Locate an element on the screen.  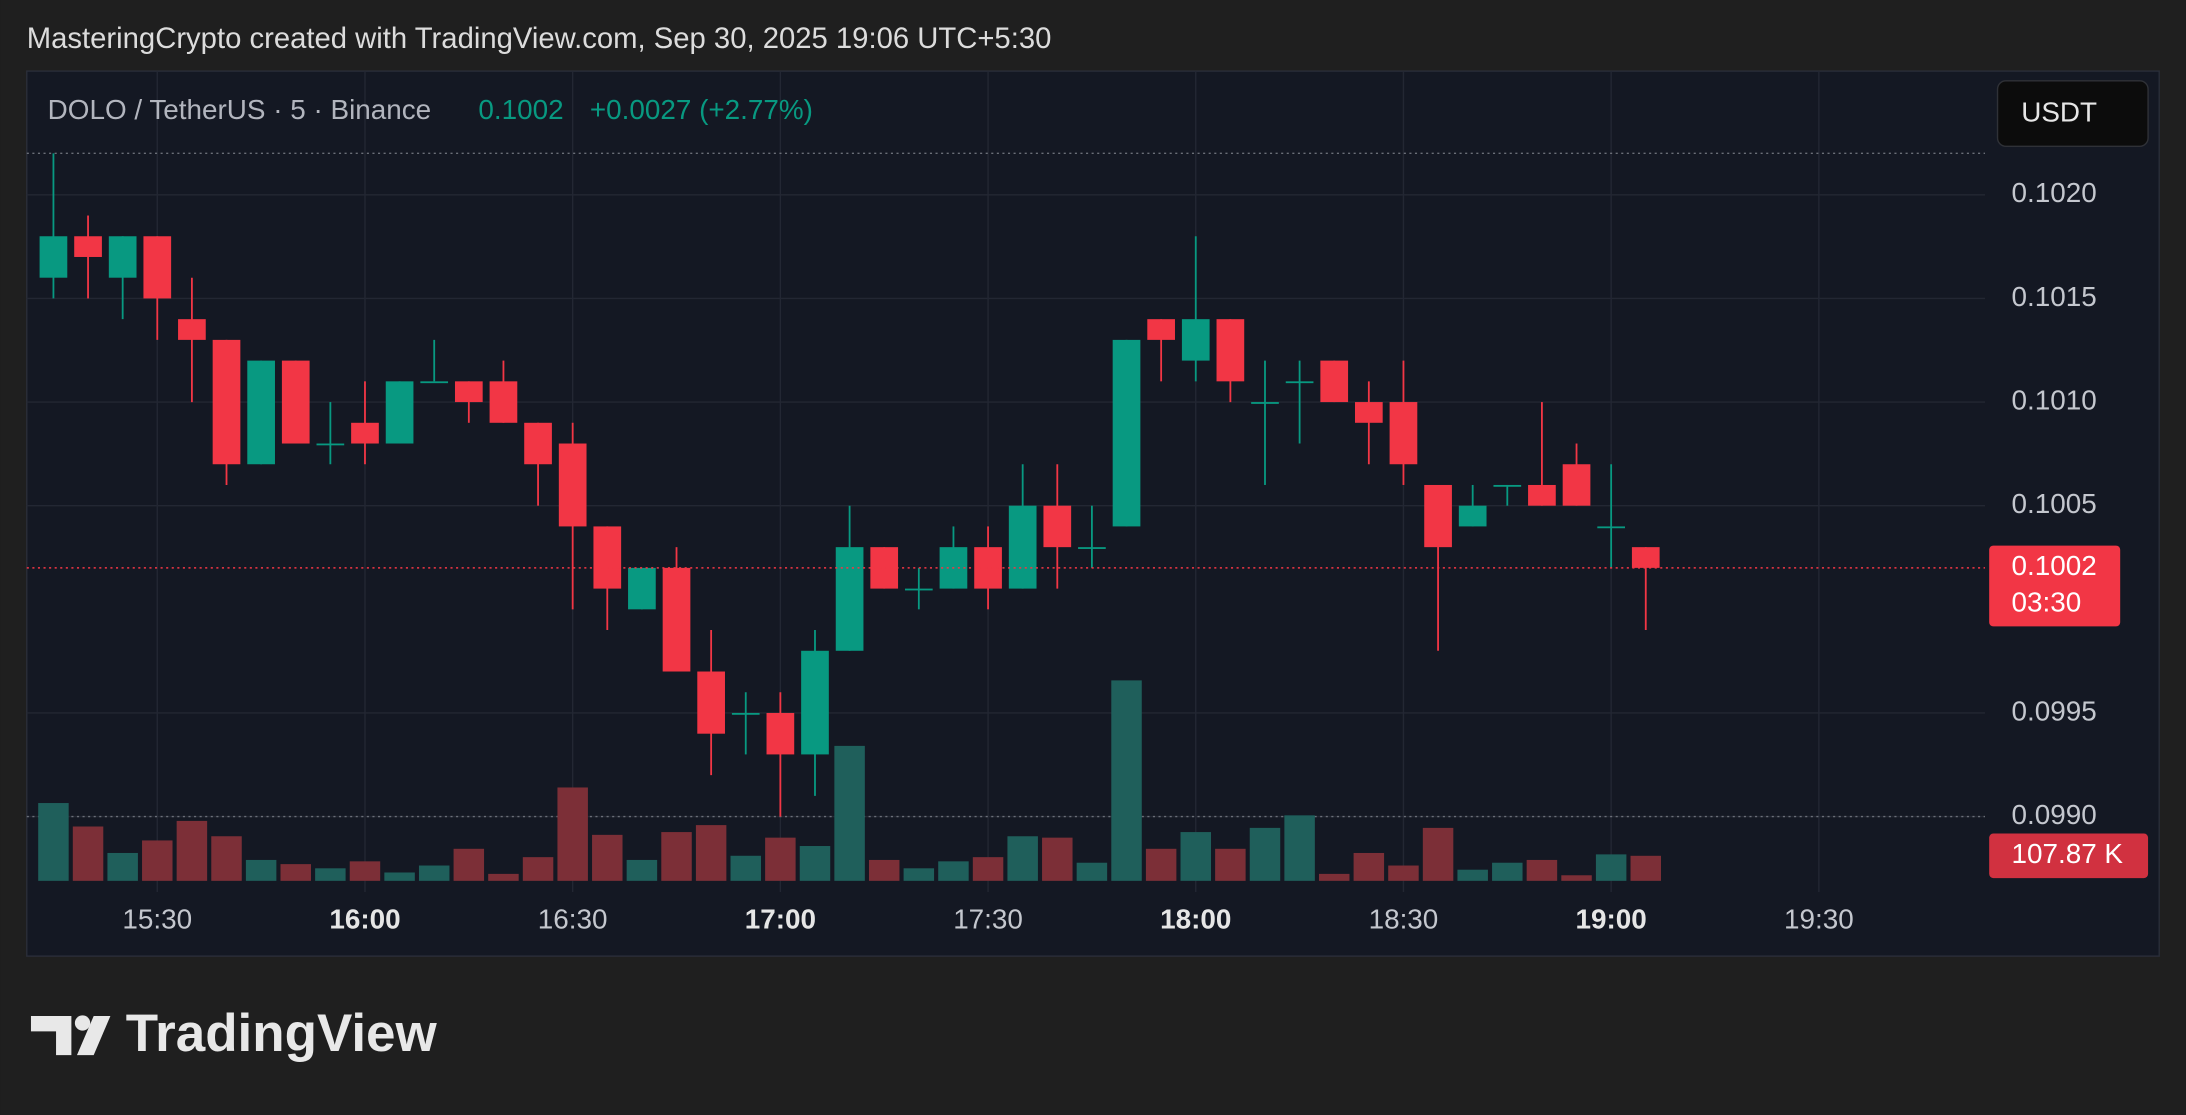
currency-label: USDT is located at coordinates (2059, 112).